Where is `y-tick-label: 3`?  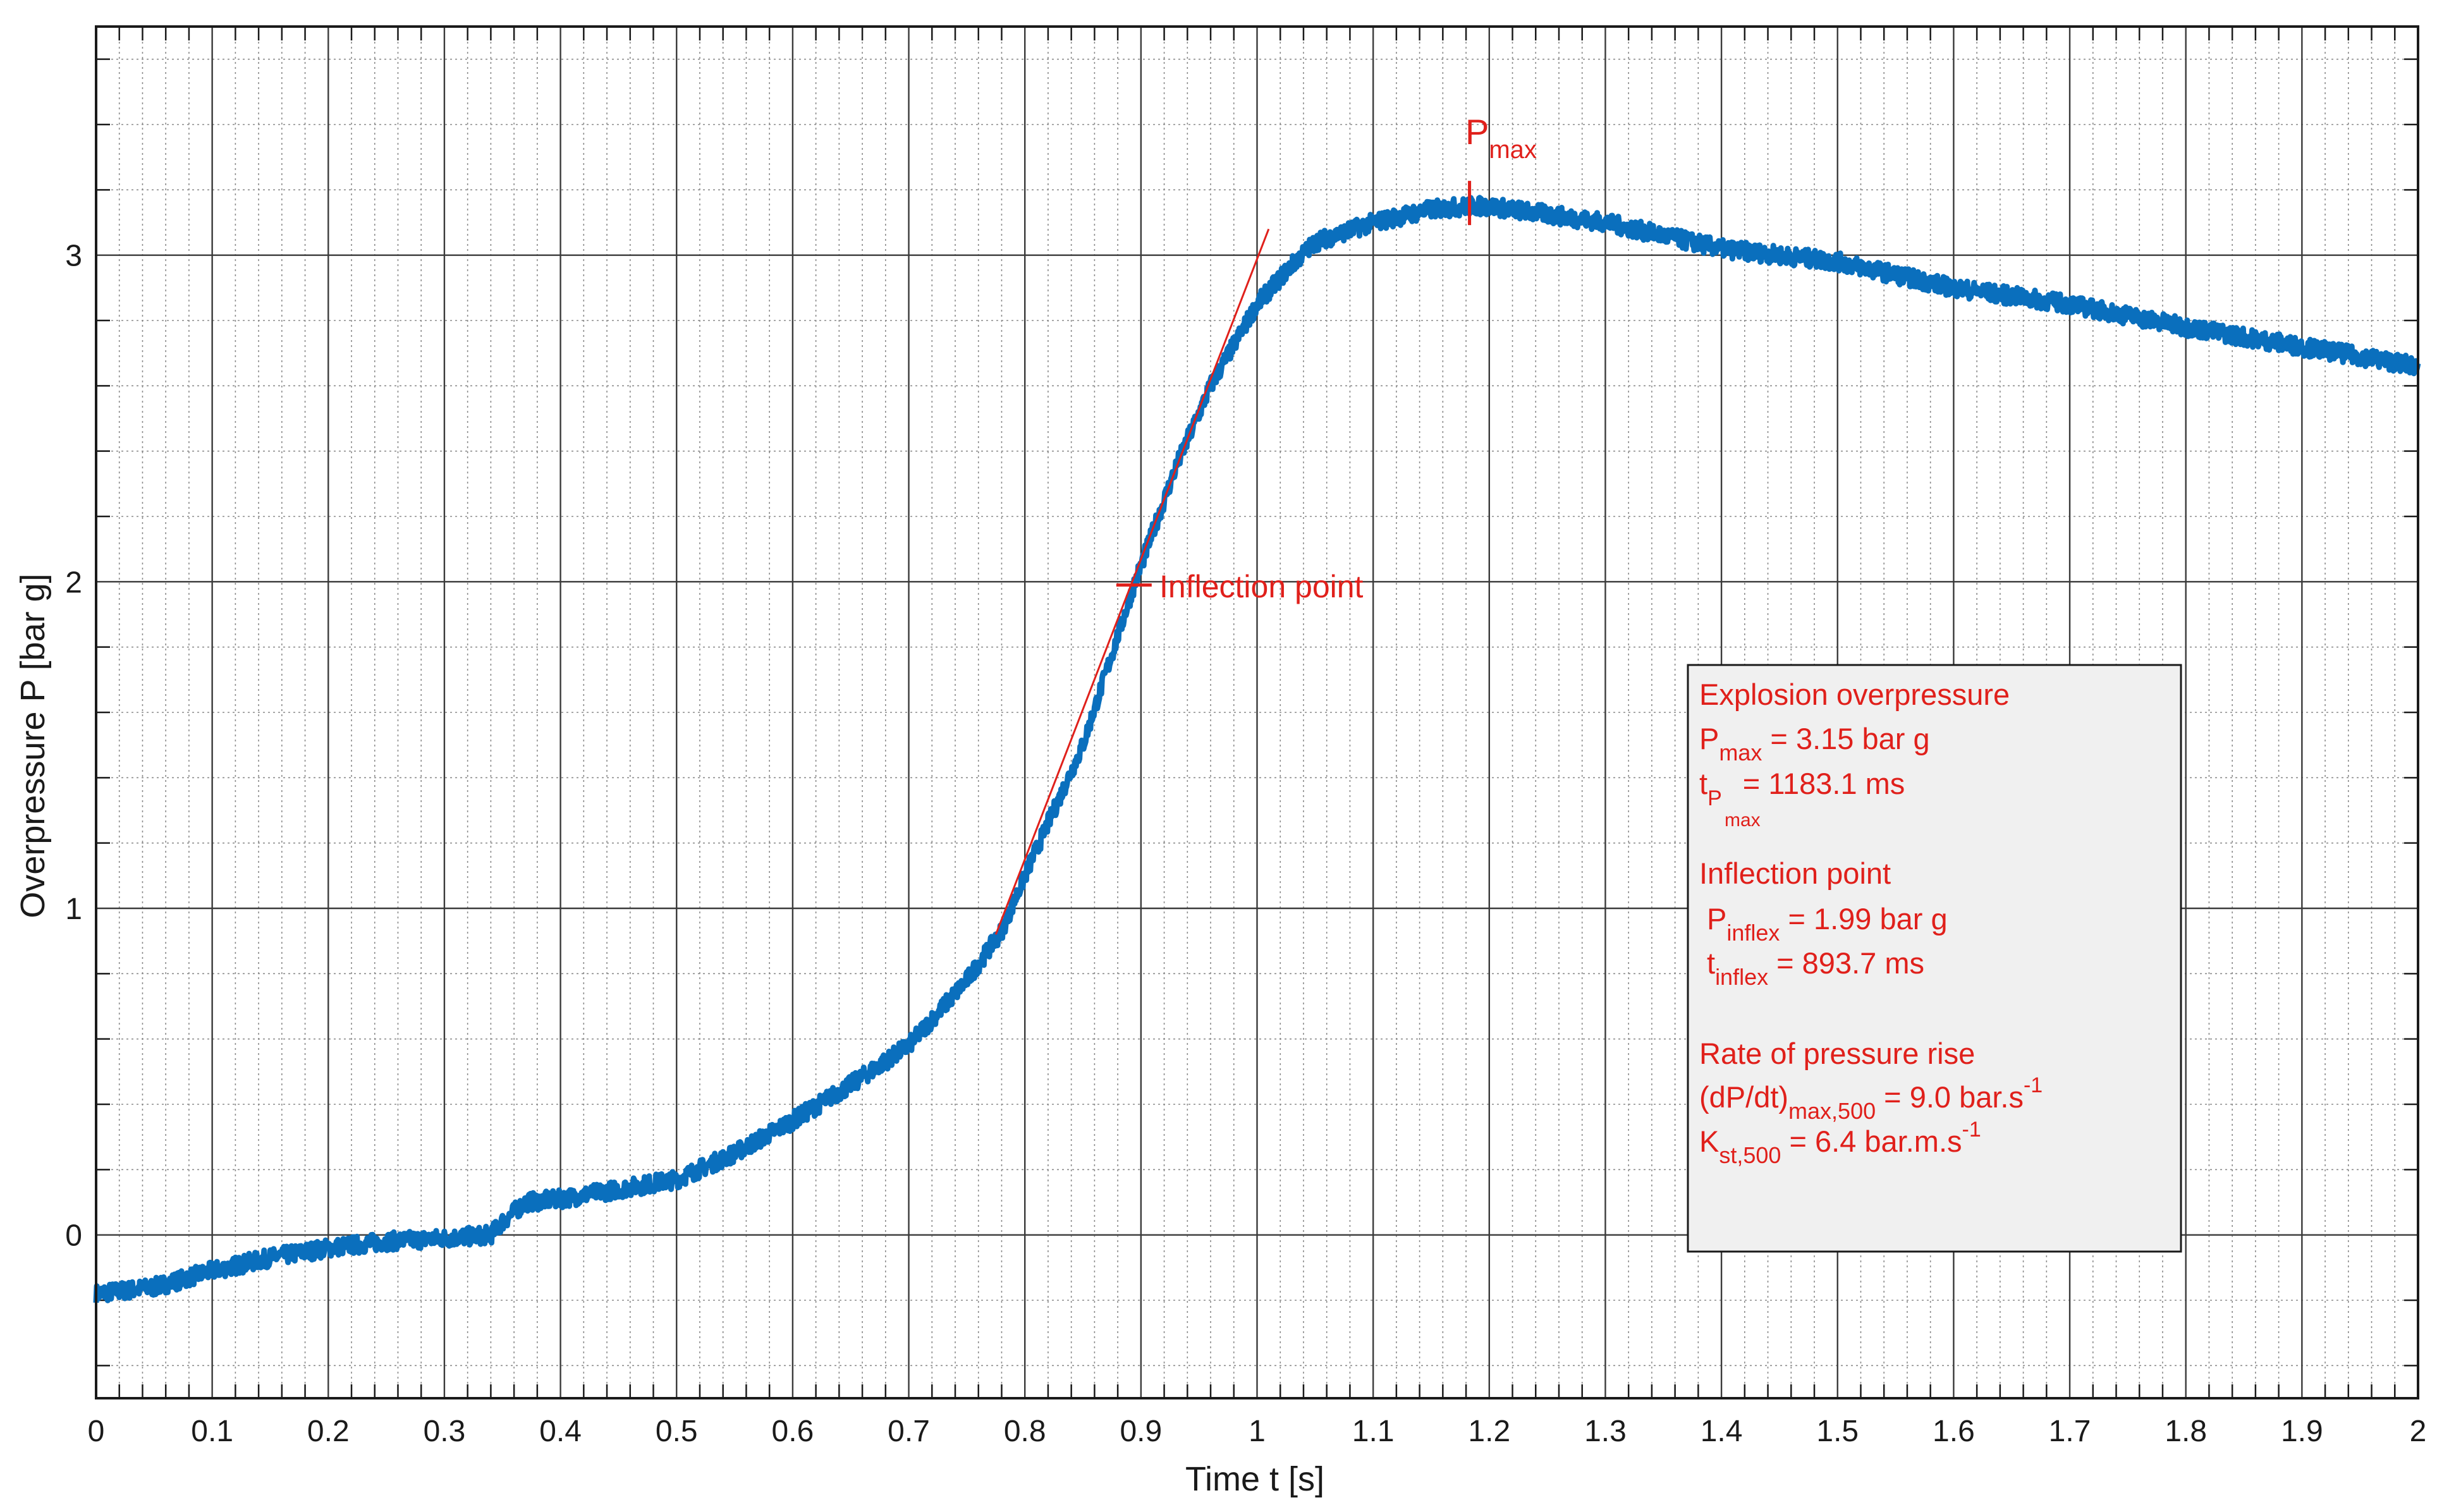 y-tick-label: 3 is located at coordinates (73, 256).